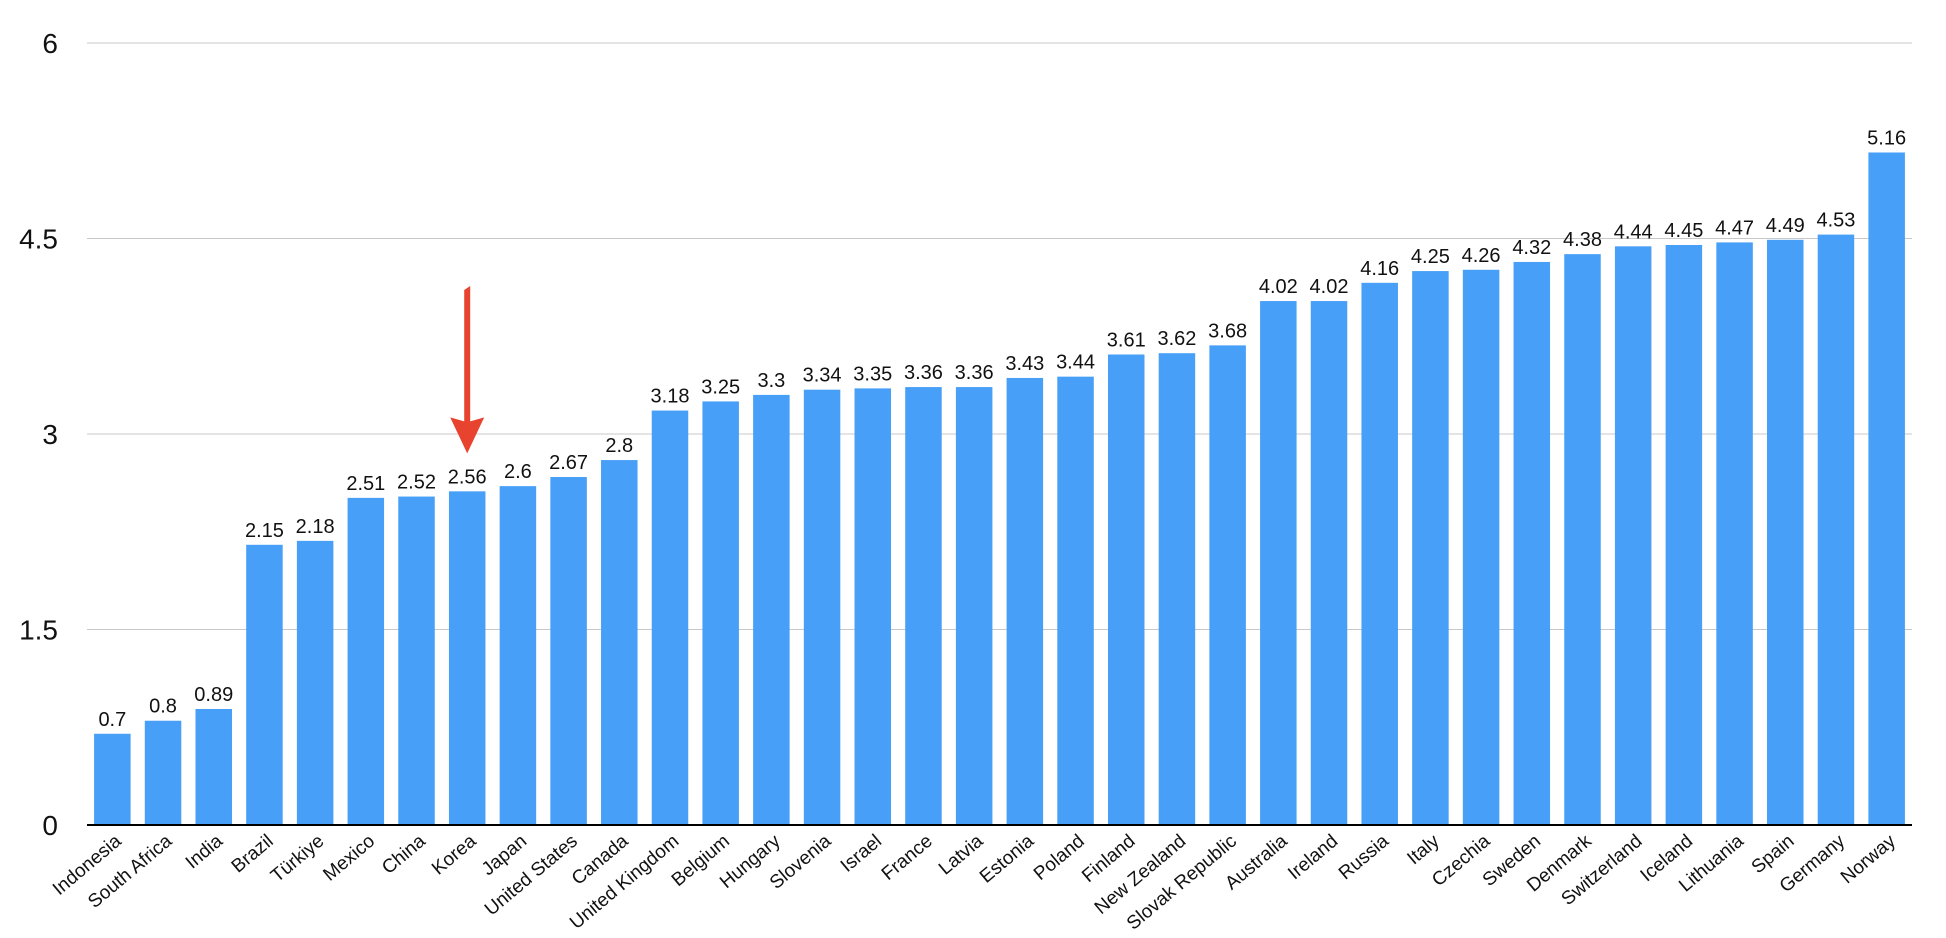 Image resolution: width=1946 pixels, height=938 pixels. What do you see at coordinates (1785, 226) in the screenshot?
I see `data-label: 4.49` at bounding box center [1785, 226].